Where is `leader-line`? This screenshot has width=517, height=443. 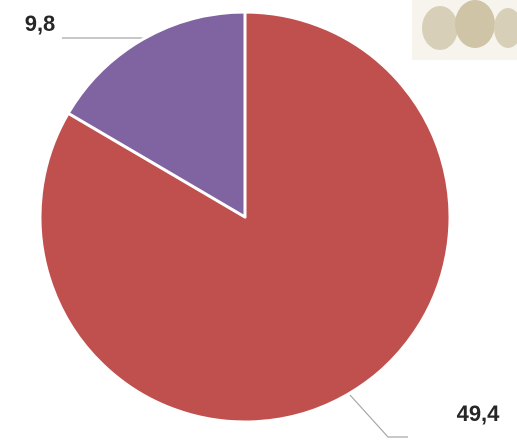 leader-line is located at coordinates (378, 416).